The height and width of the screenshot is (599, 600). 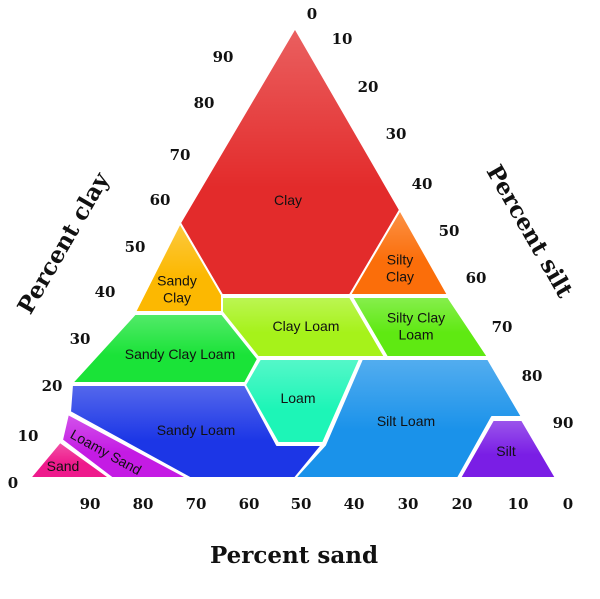 I want to click on region-label-line: Sandy Clay Loam, so click(x=180, y=354).